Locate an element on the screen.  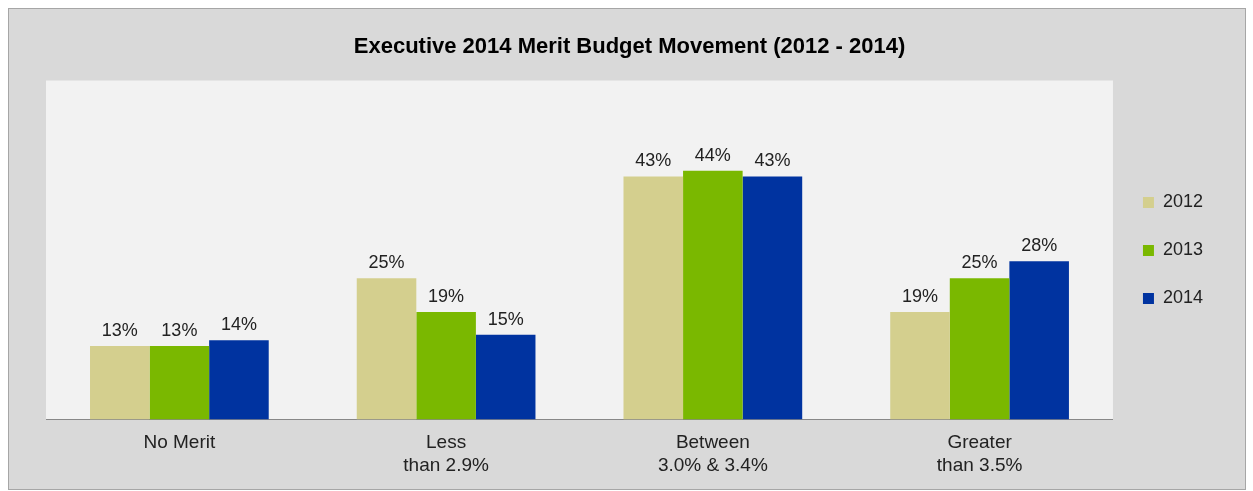
legend-label: 2014 is located at coordinates (1182, 297).